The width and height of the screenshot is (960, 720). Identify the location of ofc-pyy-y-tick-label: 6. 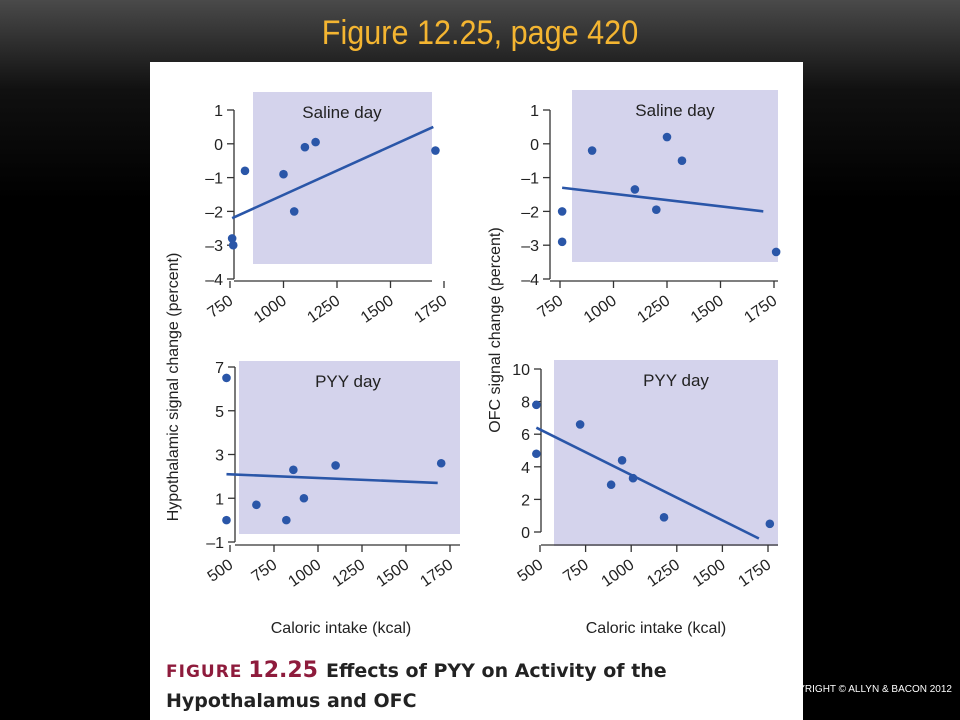
(525, 435).